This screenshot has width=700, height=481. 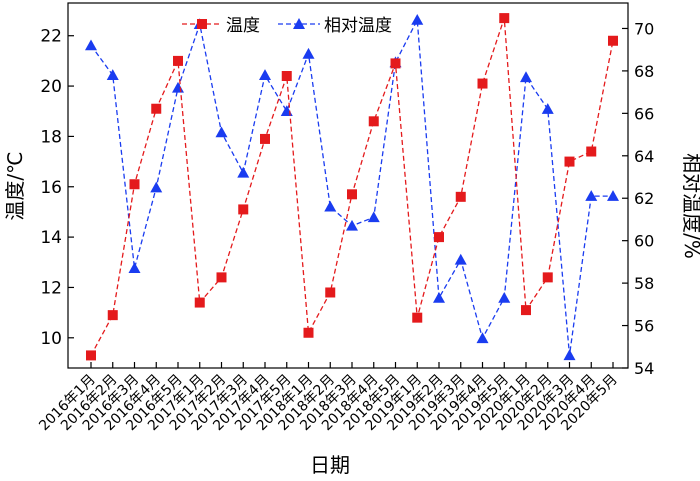 I want to click on y-axis-left-label: 温度/℃, so click(x=15, y=185).